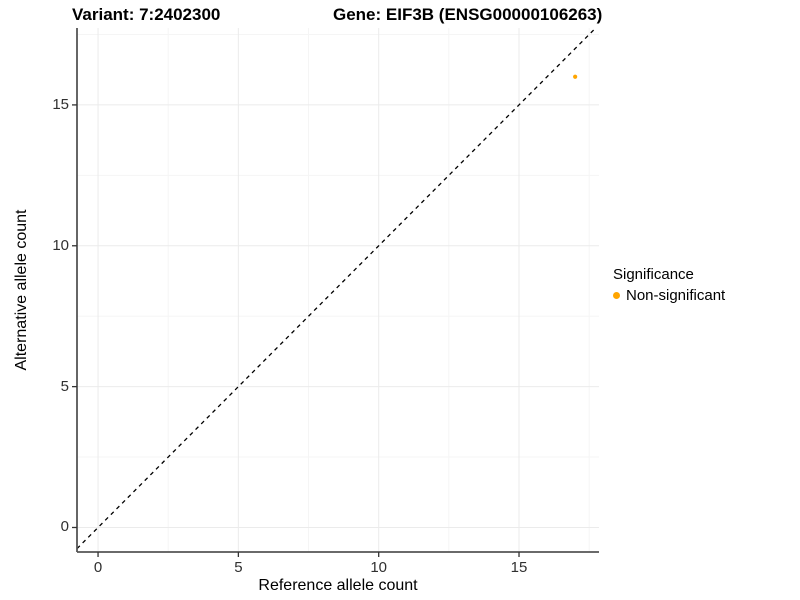 The height and width of the screenshot is (600, 800). Describe the element at coordinates (238, 567) in the screenshot. I see `x-tick-label: 5` at that location.